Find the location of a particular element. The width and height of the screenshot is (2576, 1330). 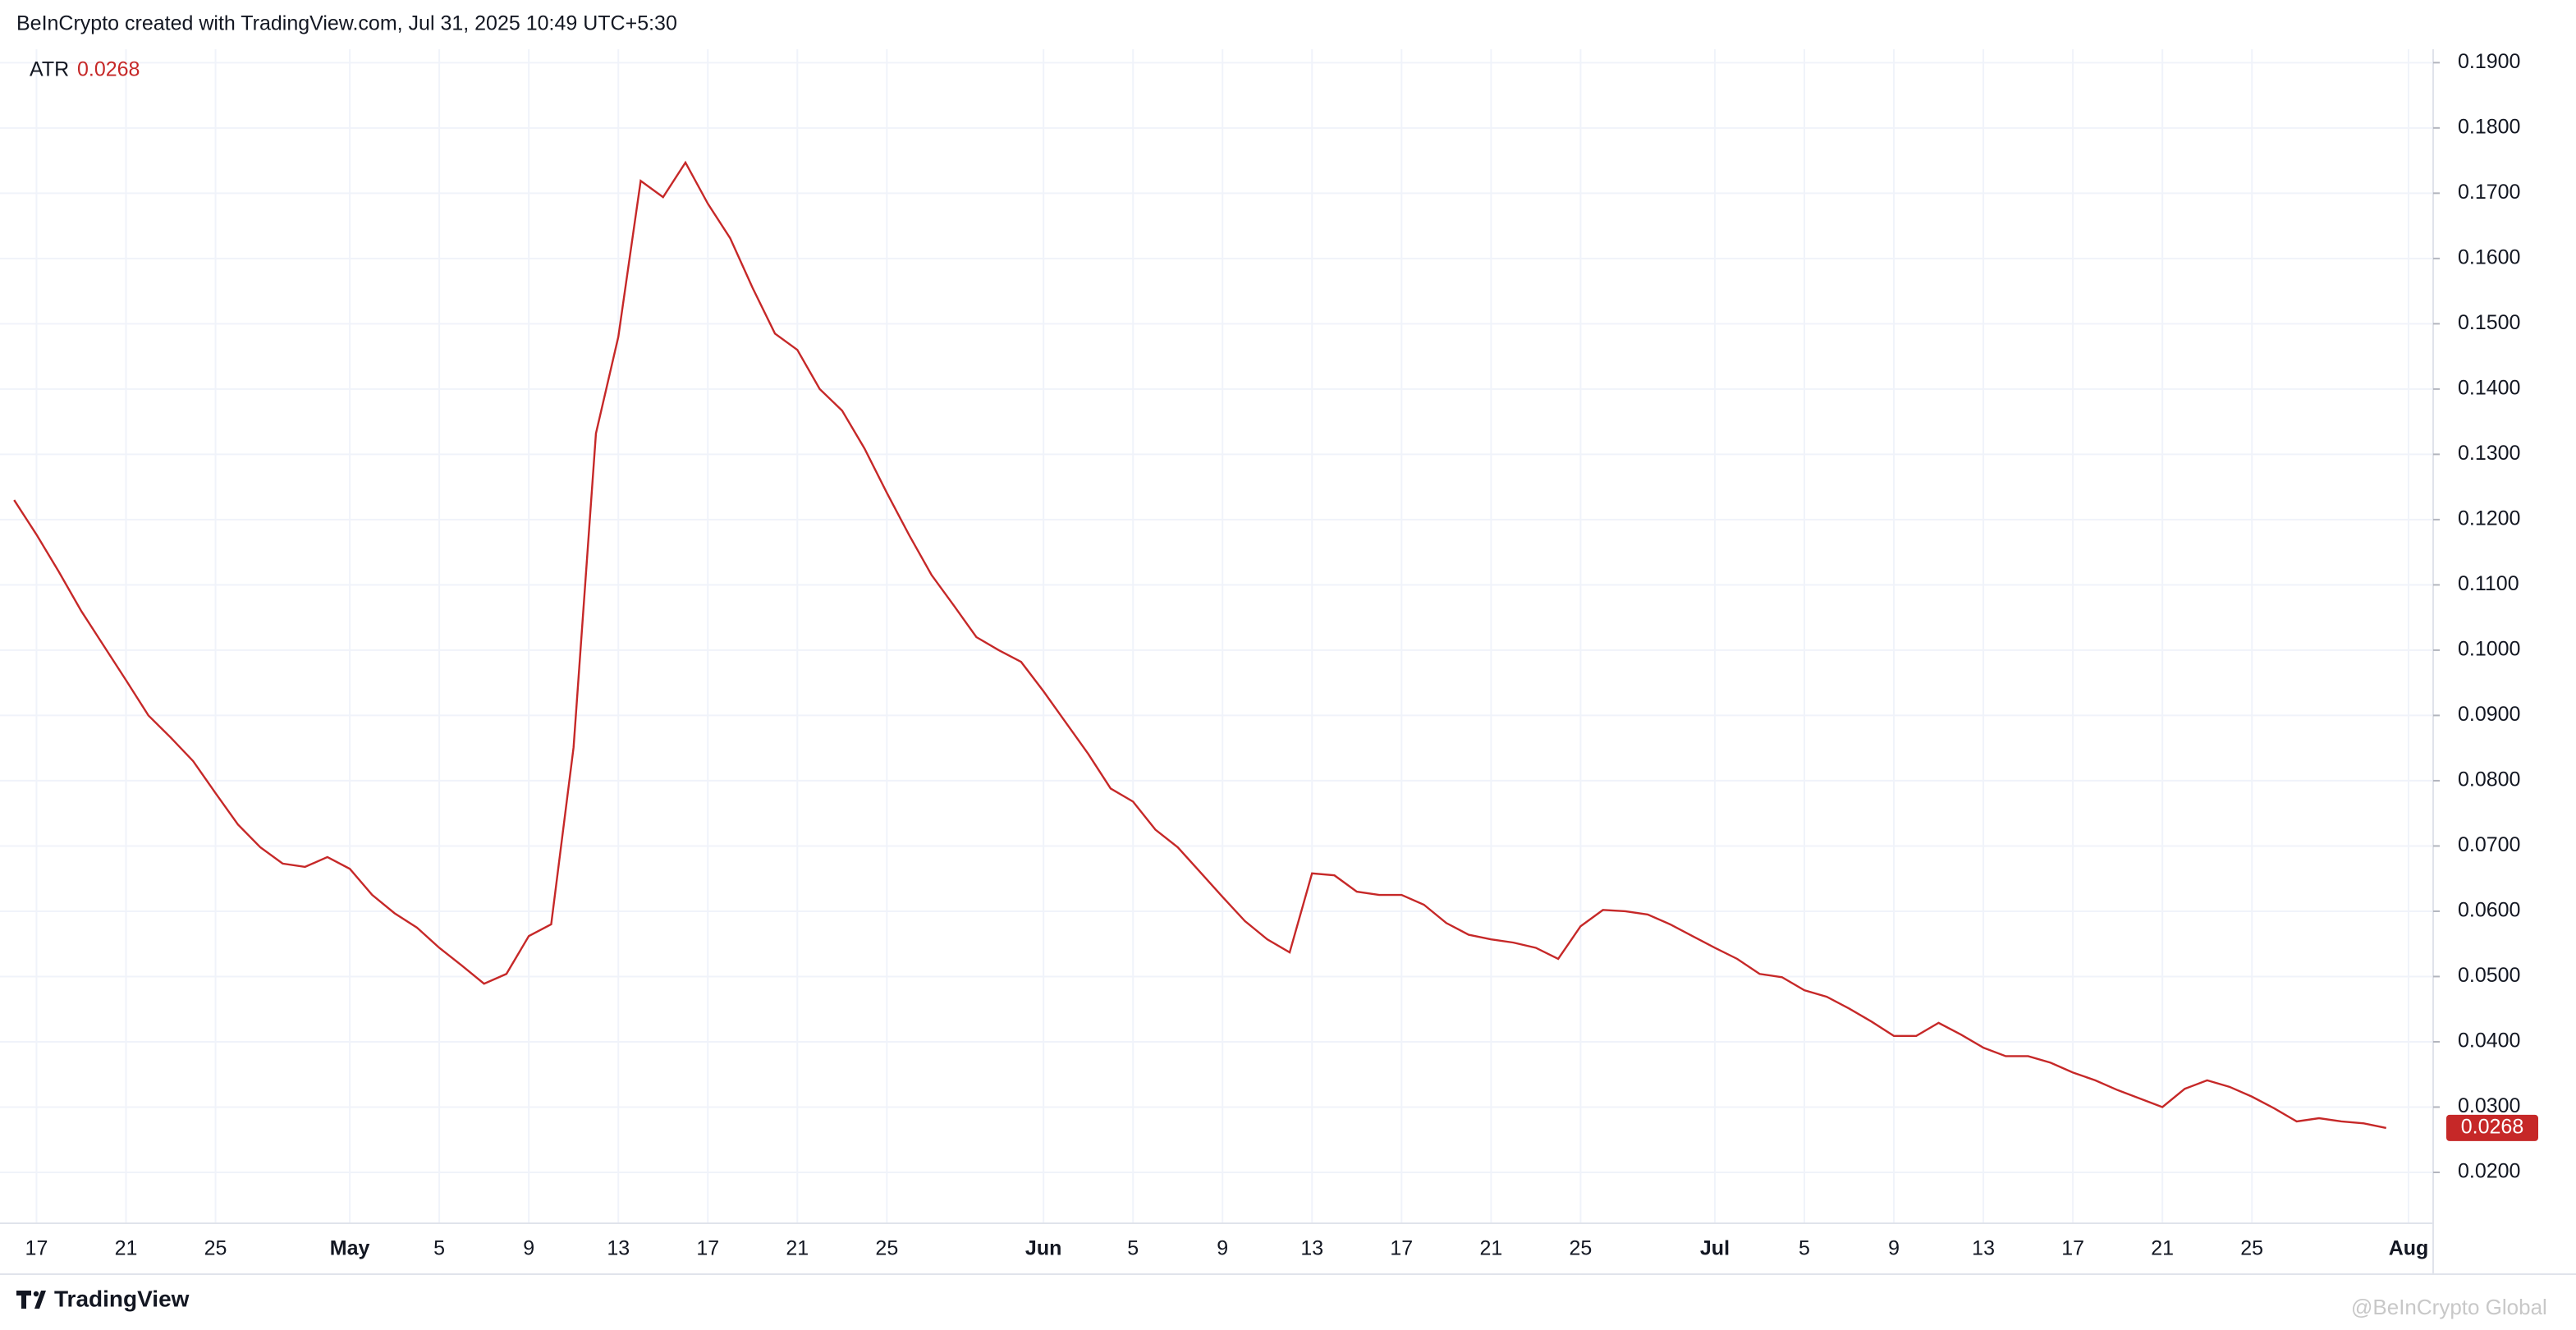

last-value-label: 0.0268 is located at coordinates (2492, 1127).